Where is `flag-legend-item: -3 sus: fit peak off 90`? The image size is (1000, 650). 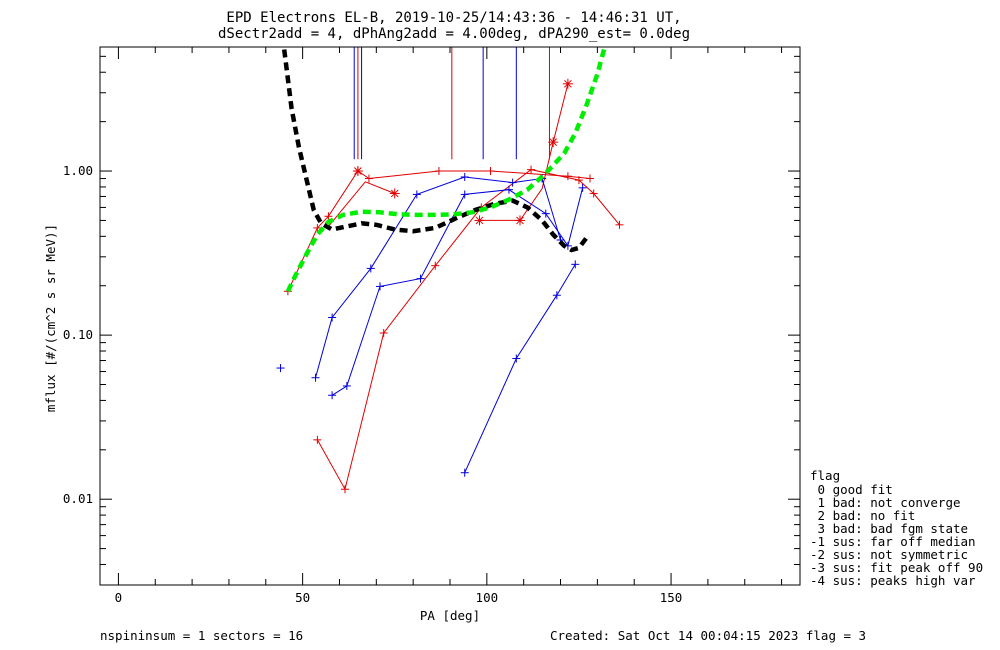
flag-legend-item: -3 sus: fit peak off 90 is located at coordinates (896, 567).